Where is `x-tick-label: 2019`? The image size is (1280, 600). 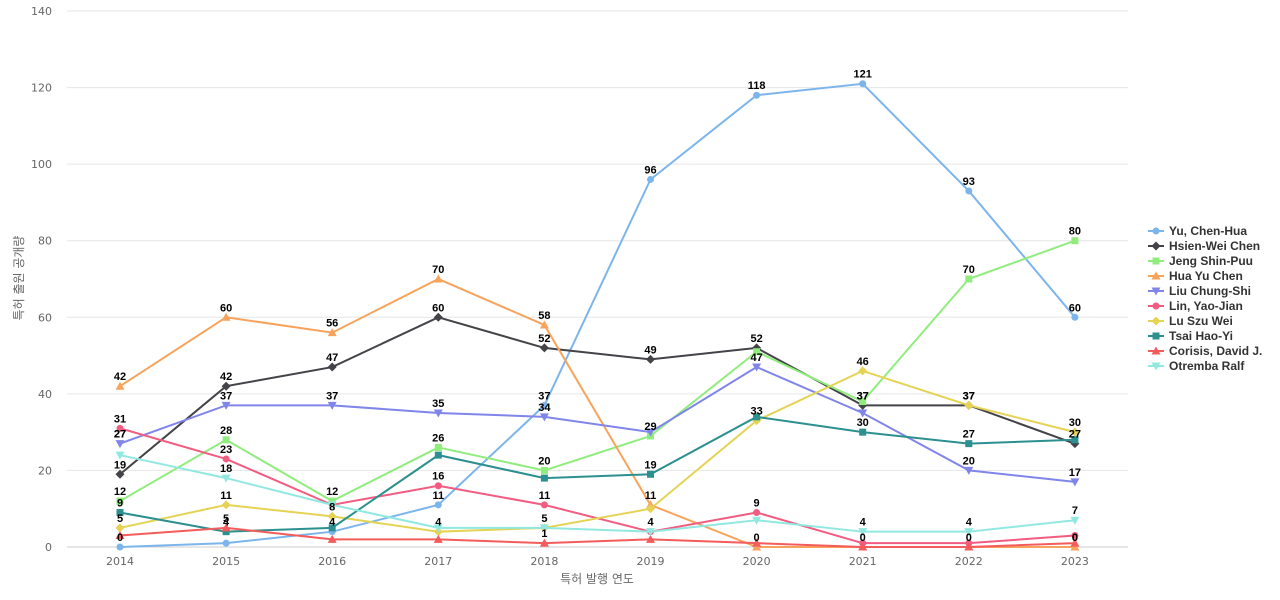 x-tick-label: 2019 is located at coordinates (651, 561).